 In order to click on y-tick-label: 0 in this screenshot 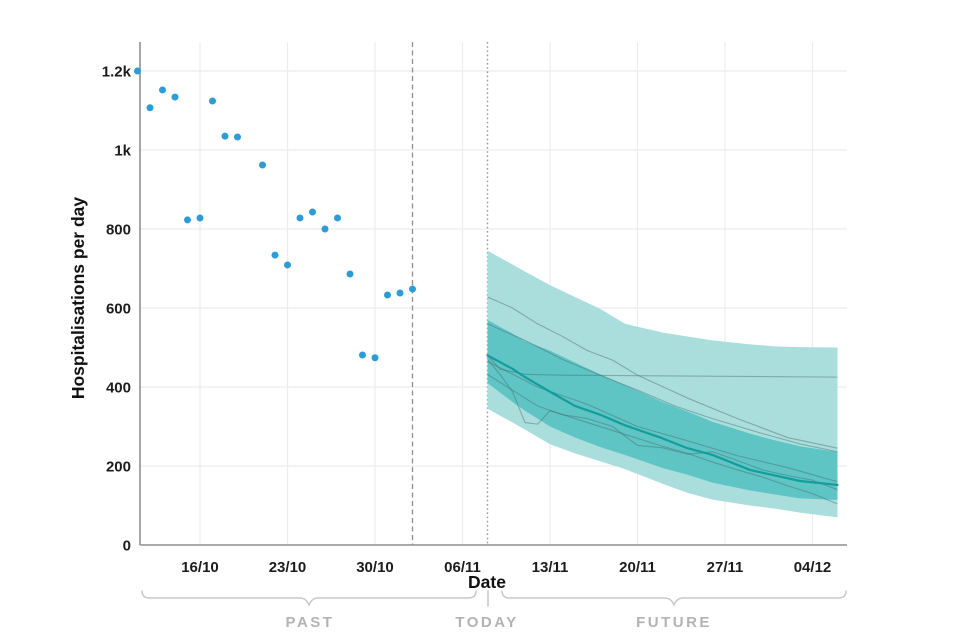, I will do `click(127, 546)`.